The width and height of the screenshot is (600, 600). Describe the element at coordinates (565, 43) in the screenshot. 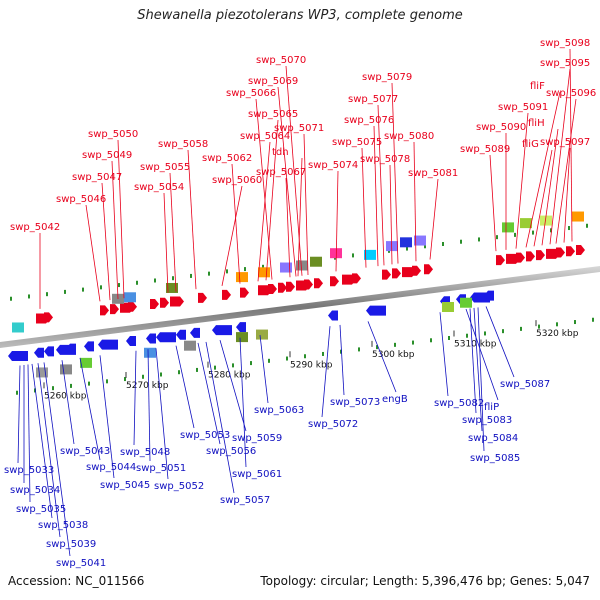

I see `gene-label: swp_5098` at that location.